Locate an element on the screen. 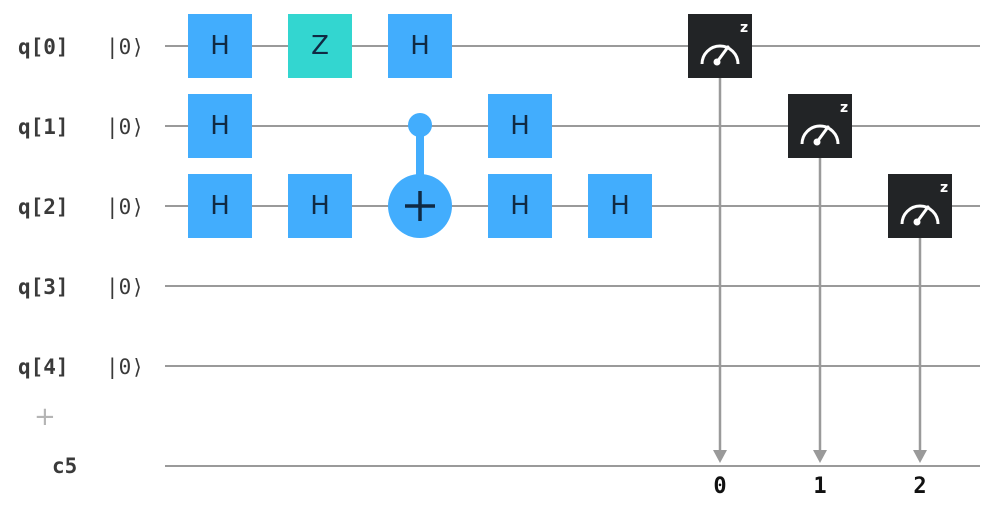 Image resolution: width=994 pixels, height=516 pixels. add-register-button: + is located at coordinates (45, 417).